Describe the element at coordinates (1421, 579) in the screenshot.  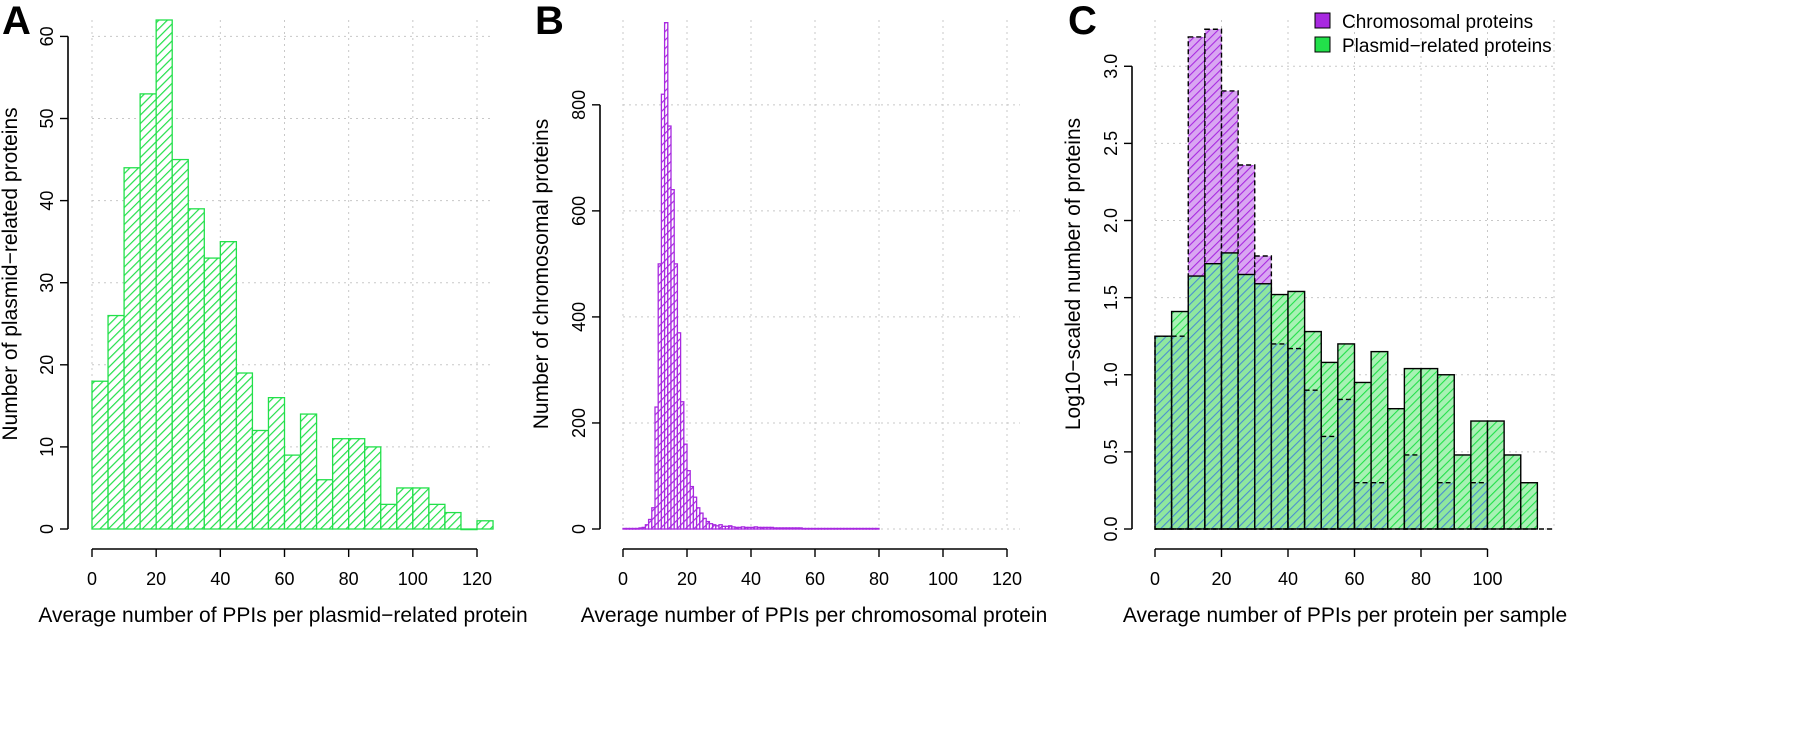
I see `panel-c-x-tick-label: 80` at that location.